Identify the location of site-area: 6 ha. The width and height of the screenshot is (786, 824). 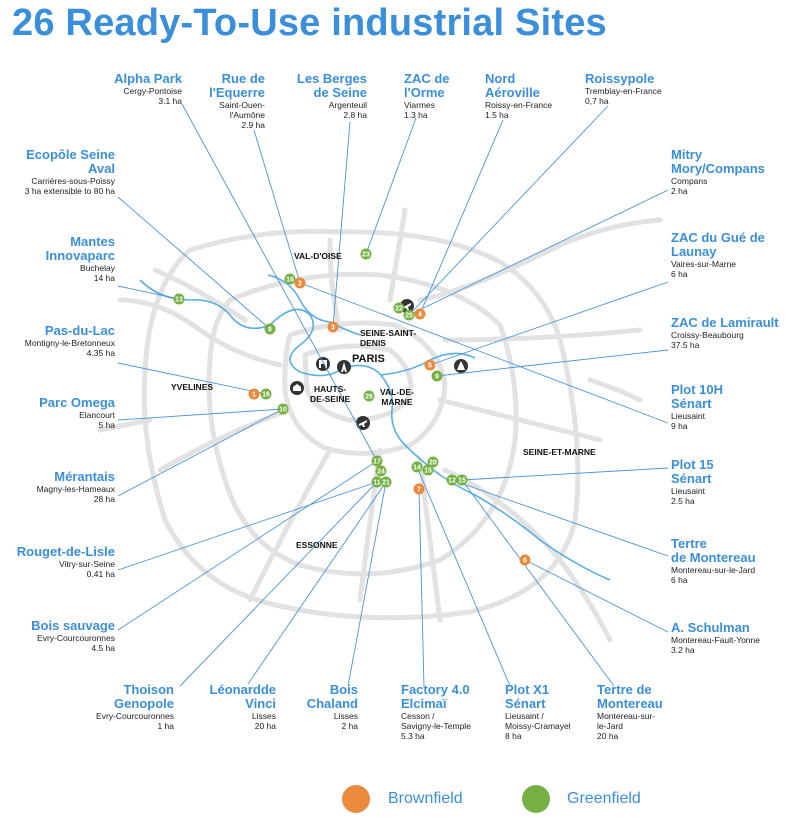
(679, 274).